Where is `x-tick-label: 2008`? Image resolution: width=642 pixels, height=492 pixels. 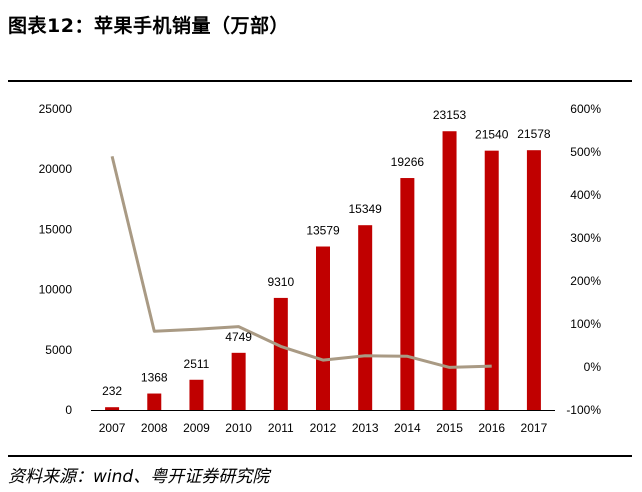
x-tick-label: 2008 is located at coordinates (154, 428).